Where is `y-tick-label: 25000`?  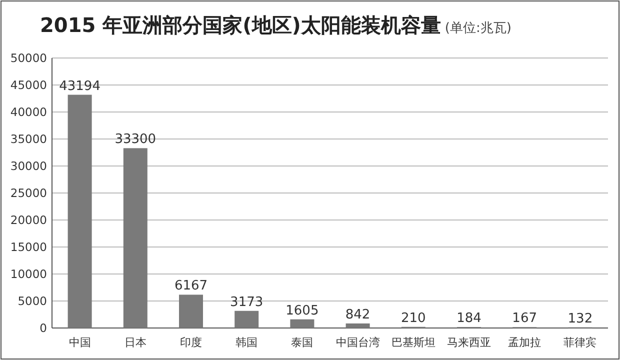
y-tick-label: 25000 is located at coordinates (28, 193).